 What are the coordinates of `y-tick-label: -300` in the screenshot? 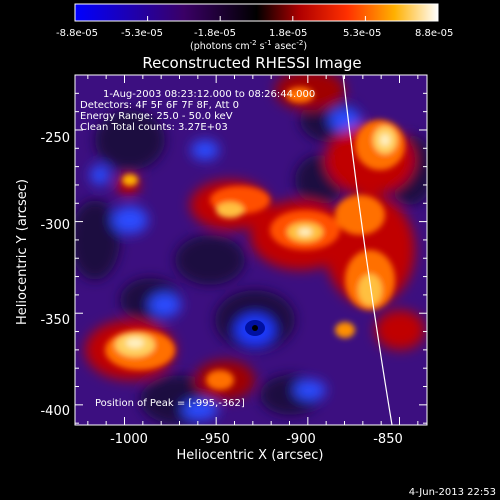 It's located at (55, 225).